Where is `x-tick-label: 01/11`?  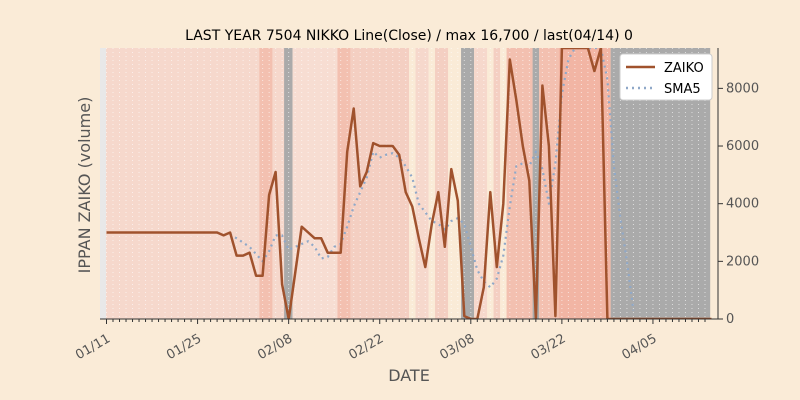 x-tick-label: 01/11 is located at coordinates (93, 347).